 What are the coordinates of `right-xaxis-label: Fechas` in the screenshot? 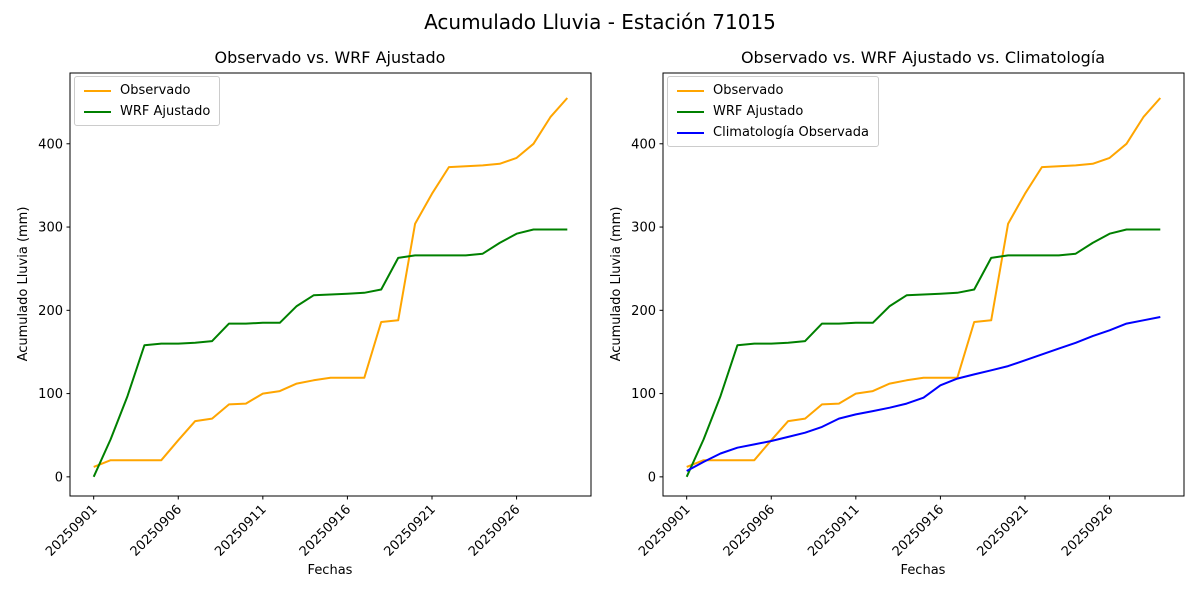 It's located at (923, 570).